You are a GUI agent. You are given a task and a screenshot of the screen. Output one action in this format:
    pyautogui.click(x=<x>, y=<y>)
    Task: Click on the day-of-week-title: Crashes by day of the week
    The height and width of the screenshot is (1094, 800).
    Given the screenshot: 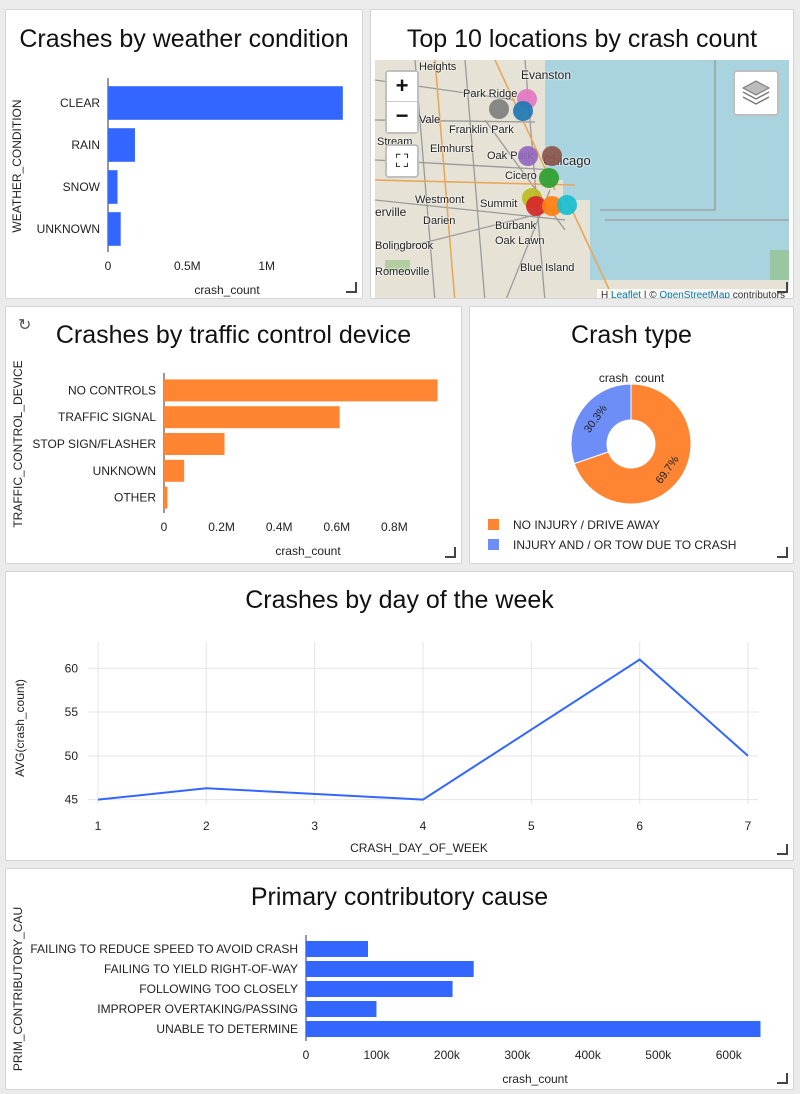 What is the action you would take?
    pyautogui.click(x=399, y=600)
    